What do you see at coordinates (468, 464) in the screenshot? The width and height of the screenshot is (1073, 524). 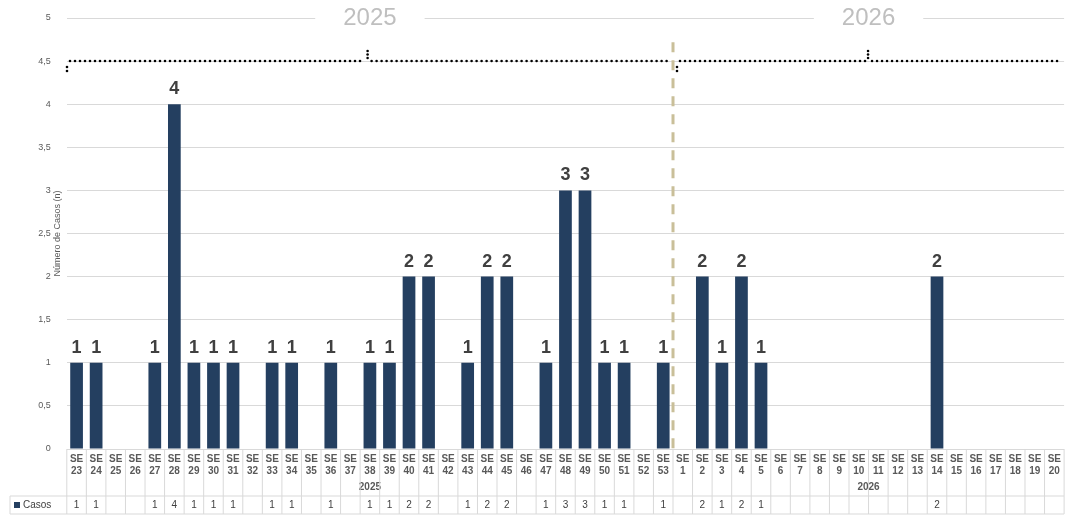 I see `x-tick-label: SE 43` at bounding box center [468, 464].